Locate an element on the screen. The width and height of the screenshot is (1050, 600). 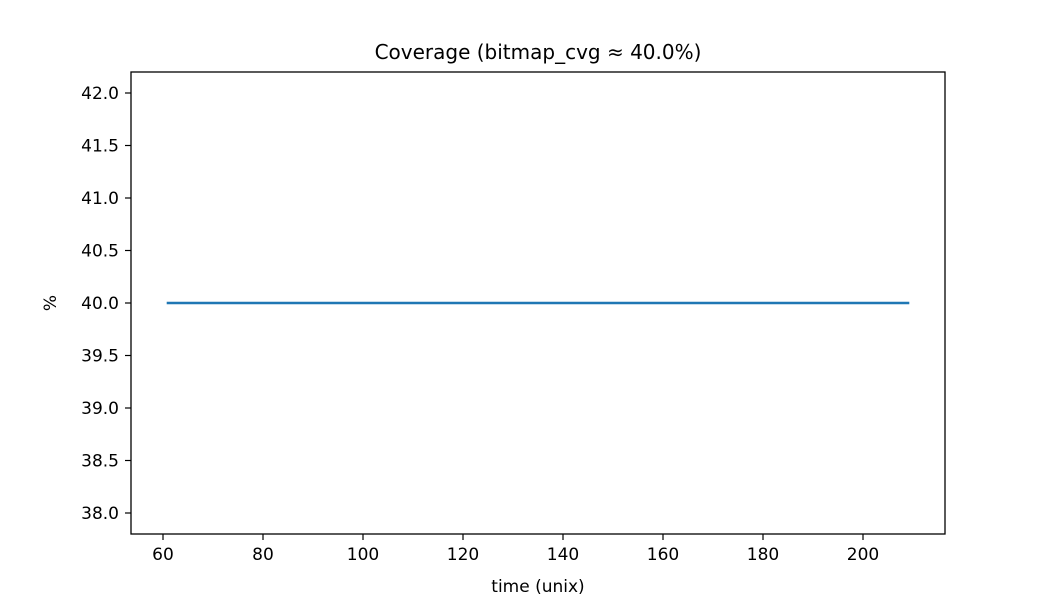
y-tick-label: 39.5 is located at coordinates (100, 357).